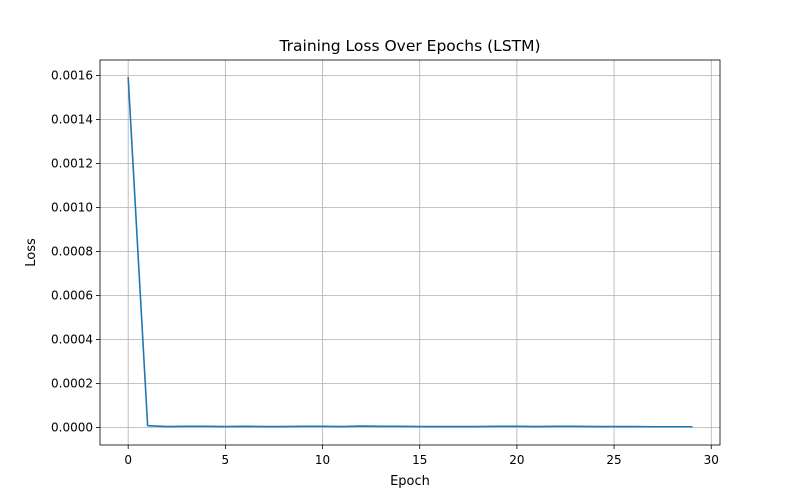 The height and width of the screenshot is (500, 800). Describe the element at coordinates (72, 120) in the screenshot. I see `y-tick-label: 0.0014` at that location.